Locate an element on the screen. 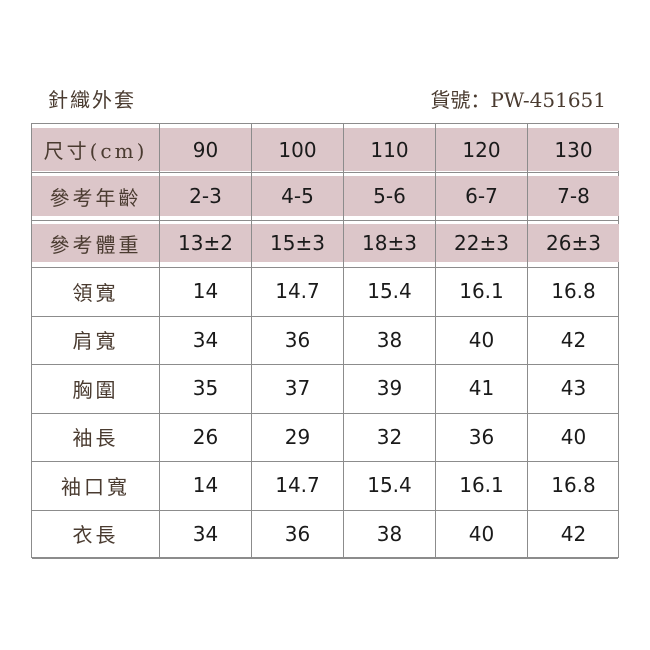 The width and height of the screenshot is (650, 650). row-label: 參考年齡 is located at coordinates (95, 196).